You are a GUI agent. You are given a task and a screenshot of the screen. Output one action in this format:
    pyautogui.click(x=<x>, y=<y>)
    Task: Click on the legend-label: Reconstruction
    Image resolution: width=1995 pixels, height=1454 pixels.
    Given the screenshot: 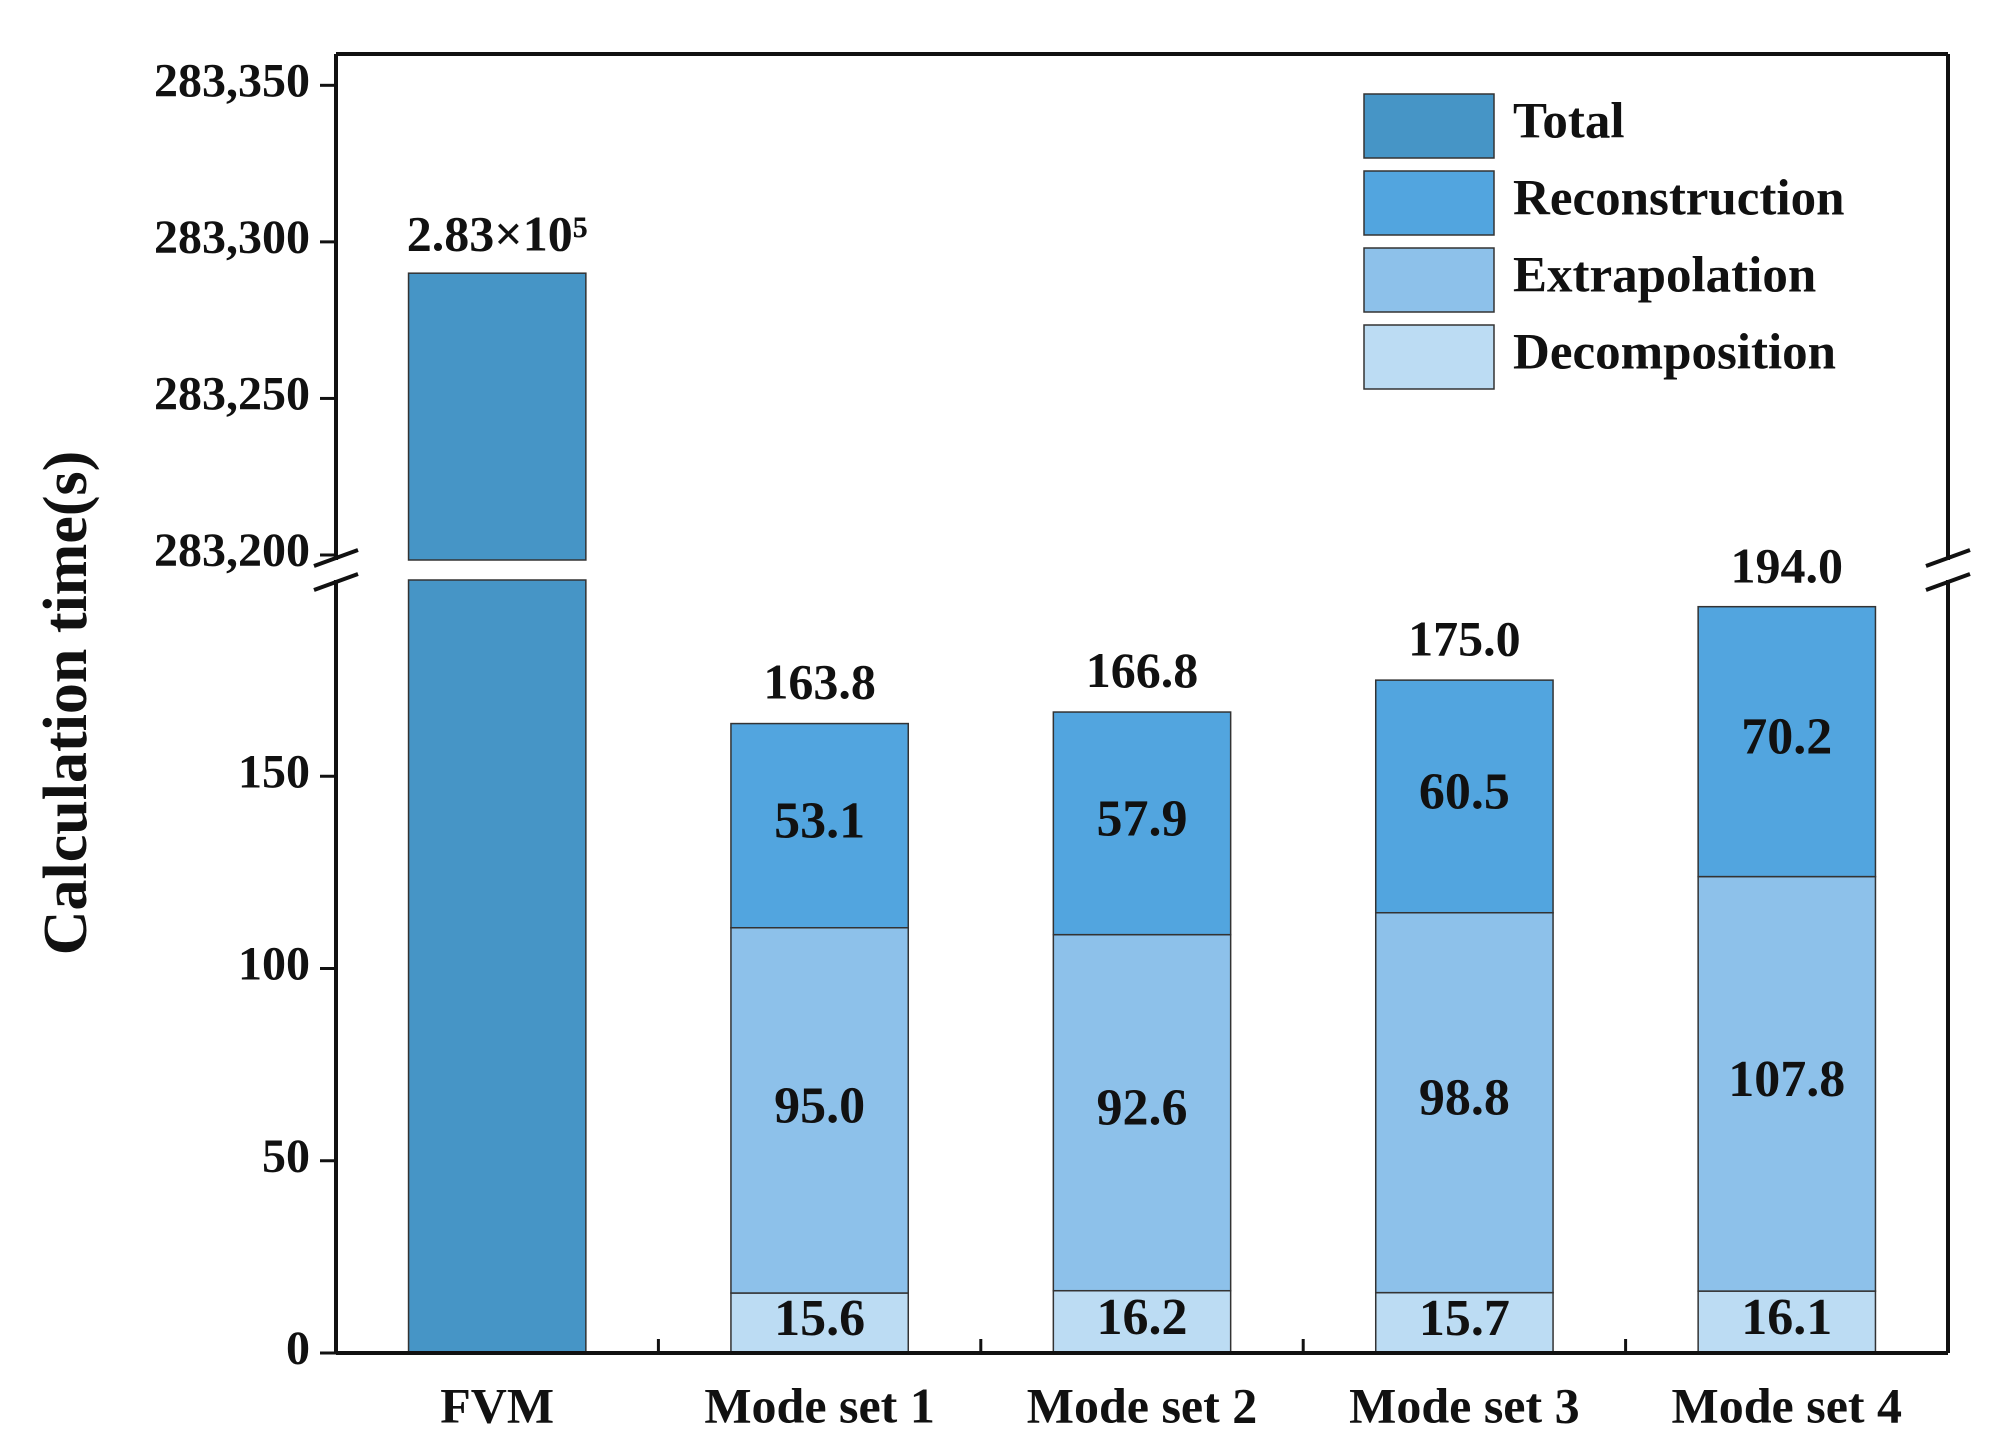 What is the action you would take?
    pyautogui.click(x=1678, y=199)
    